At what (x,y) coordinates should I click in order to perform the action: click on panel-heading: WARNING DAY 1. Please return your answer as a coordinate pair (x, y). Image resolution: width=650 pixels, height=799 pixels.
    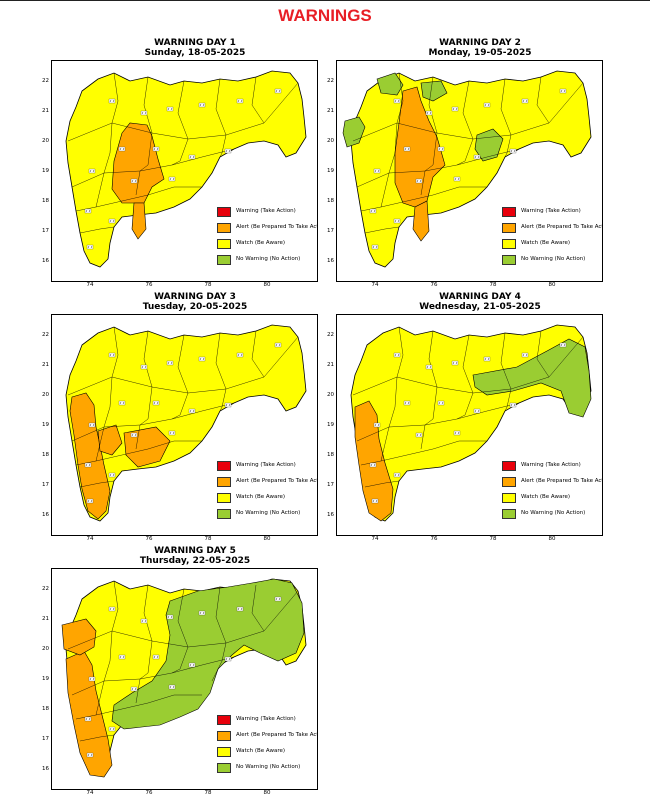
    Looking at the image, I should click on (195, 43).